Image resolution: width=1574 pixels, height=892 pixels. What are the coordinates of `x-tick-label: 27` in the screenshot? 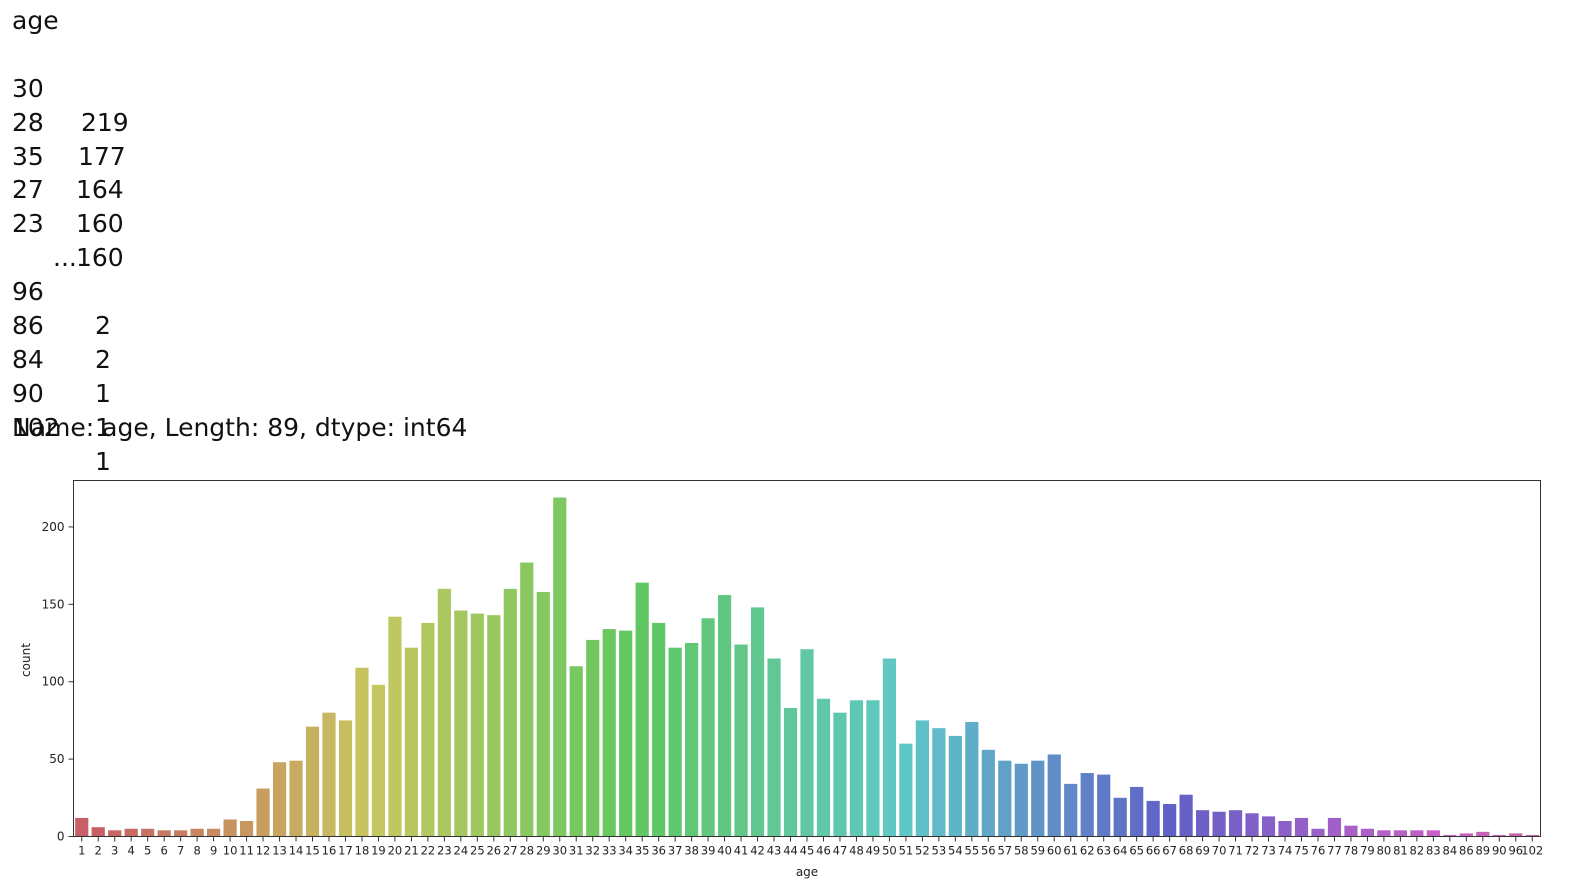 It's located at (510, 851).